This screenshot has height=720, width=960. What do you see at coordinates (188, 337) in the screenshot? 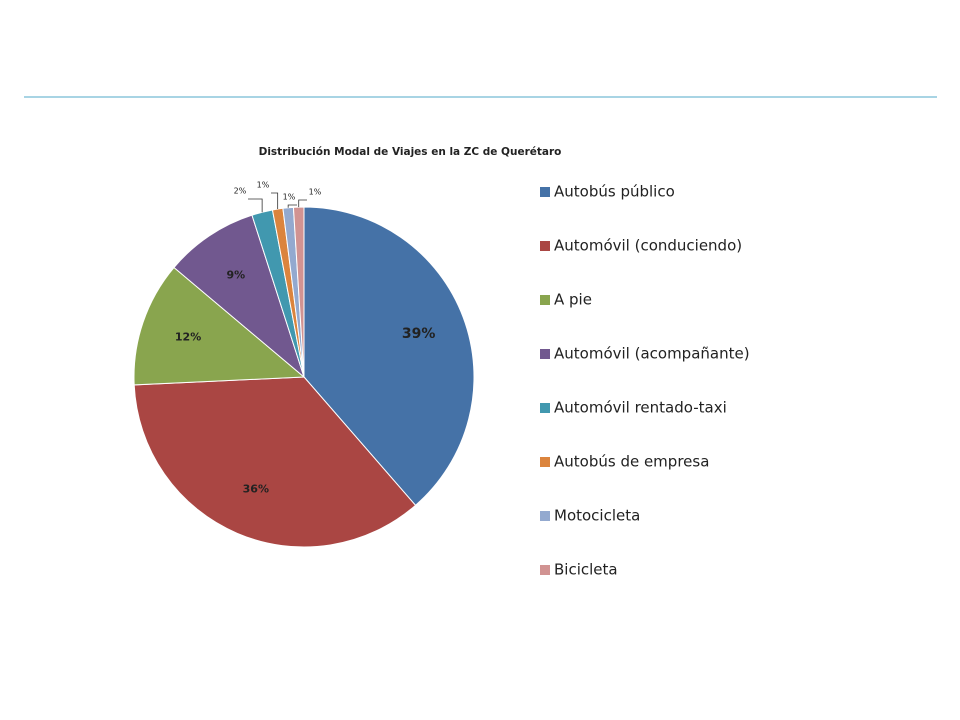
I see `data-label: 12%` at bounding box center [188, 337].